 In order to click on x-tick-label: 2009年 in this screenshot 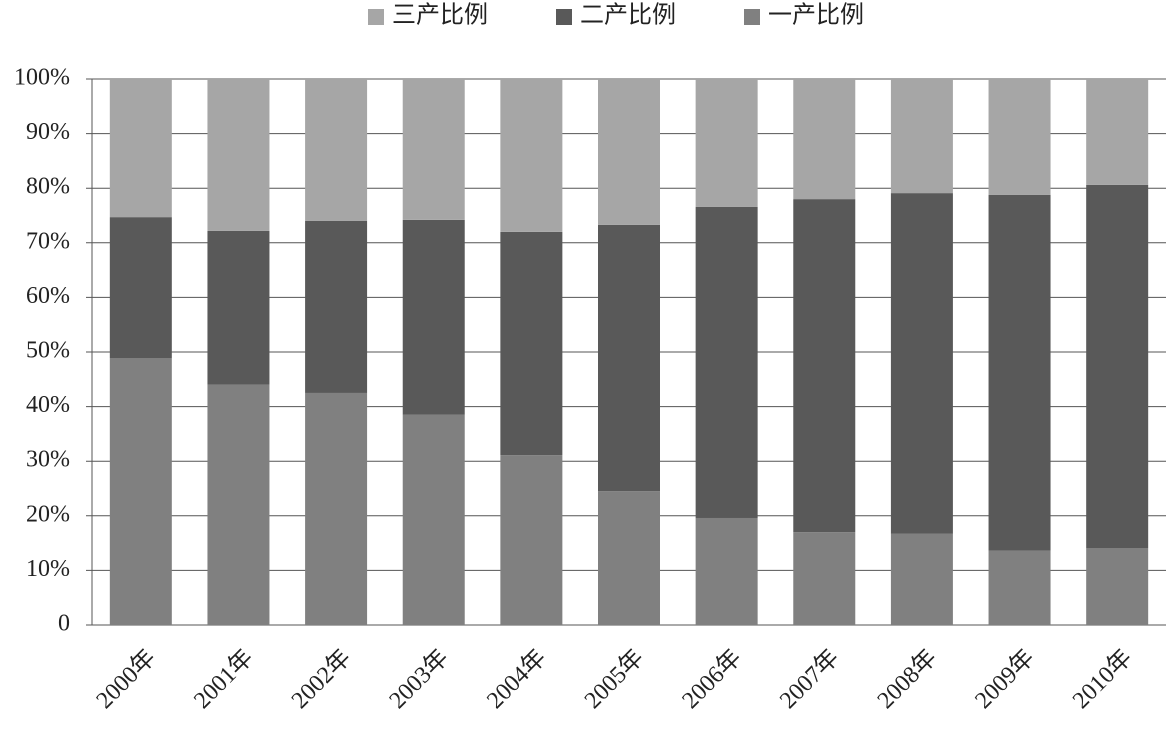, I will do `click(1005, 679)`.